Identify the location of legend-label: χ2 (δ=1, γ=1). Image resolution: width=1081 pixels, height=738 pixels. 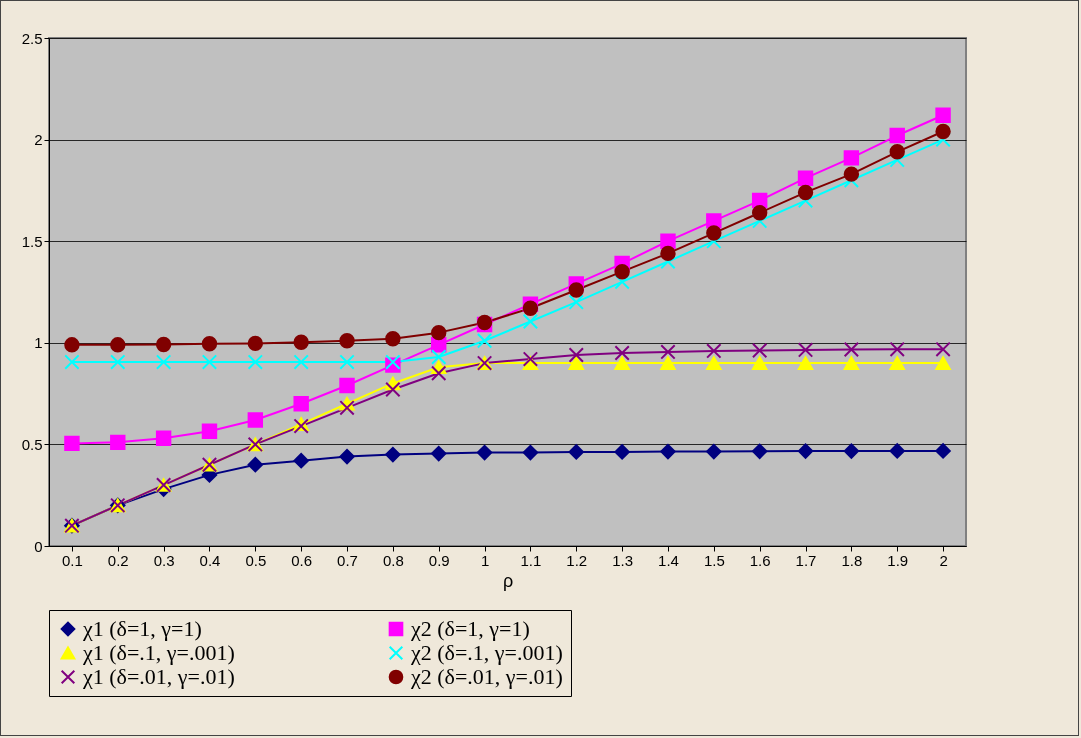
(470, 628).